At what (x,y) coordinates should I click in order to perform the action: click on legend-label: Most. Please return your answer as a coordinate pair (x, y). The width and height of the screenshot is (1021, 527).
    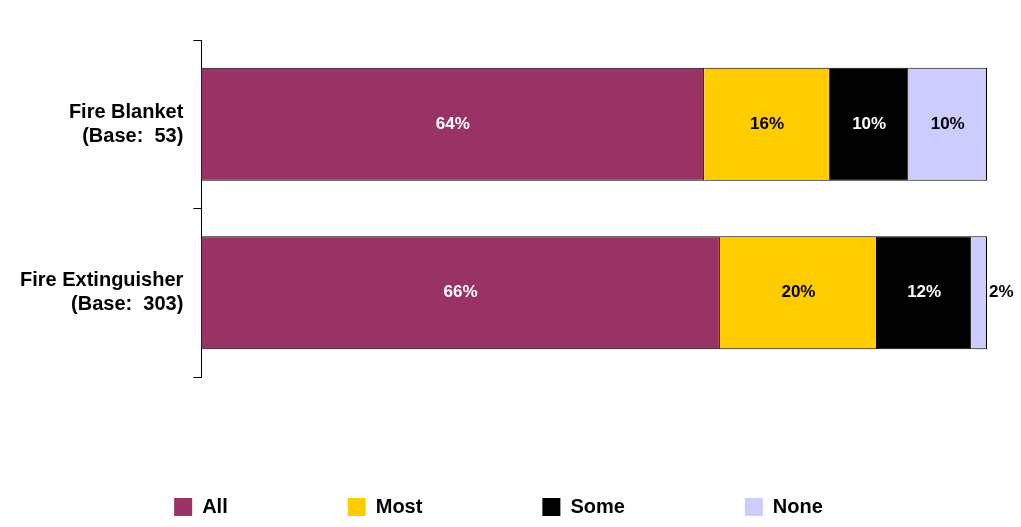
    Looking at the image, I should click on (399, 505).